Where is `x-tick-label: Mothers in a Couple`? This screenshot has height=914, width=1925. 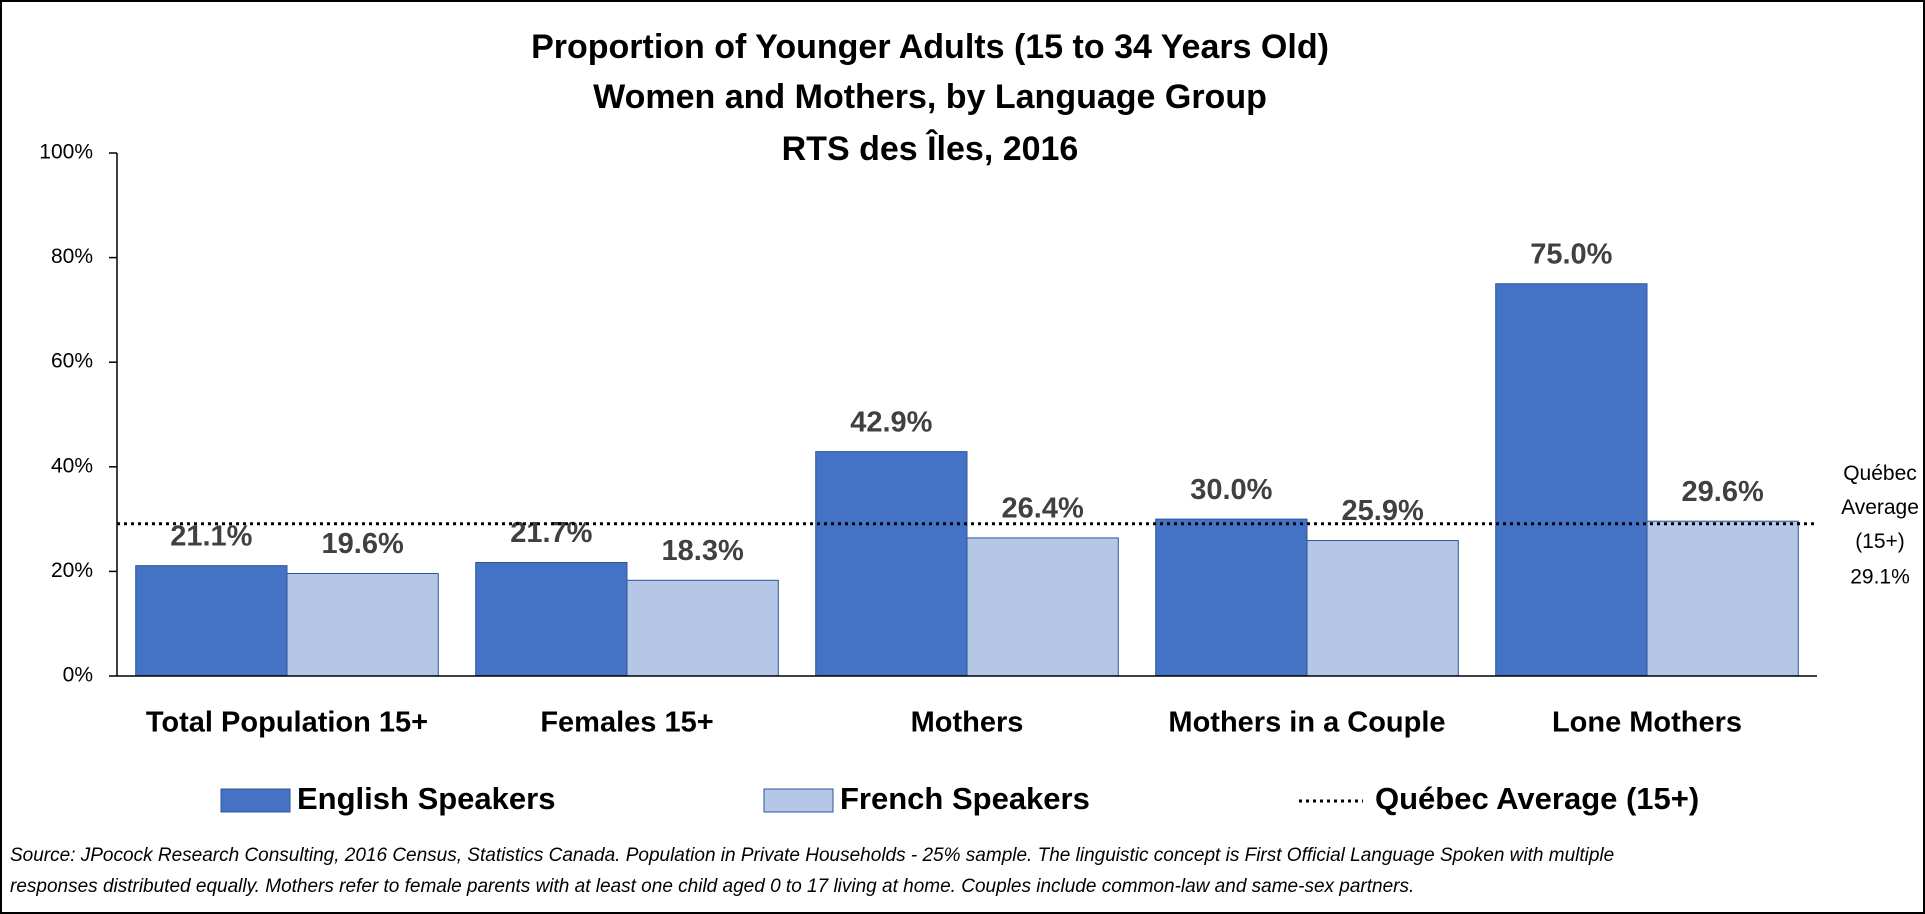
x-tick-label: Mothers in a Couple is located at coordinates (1306, 723).